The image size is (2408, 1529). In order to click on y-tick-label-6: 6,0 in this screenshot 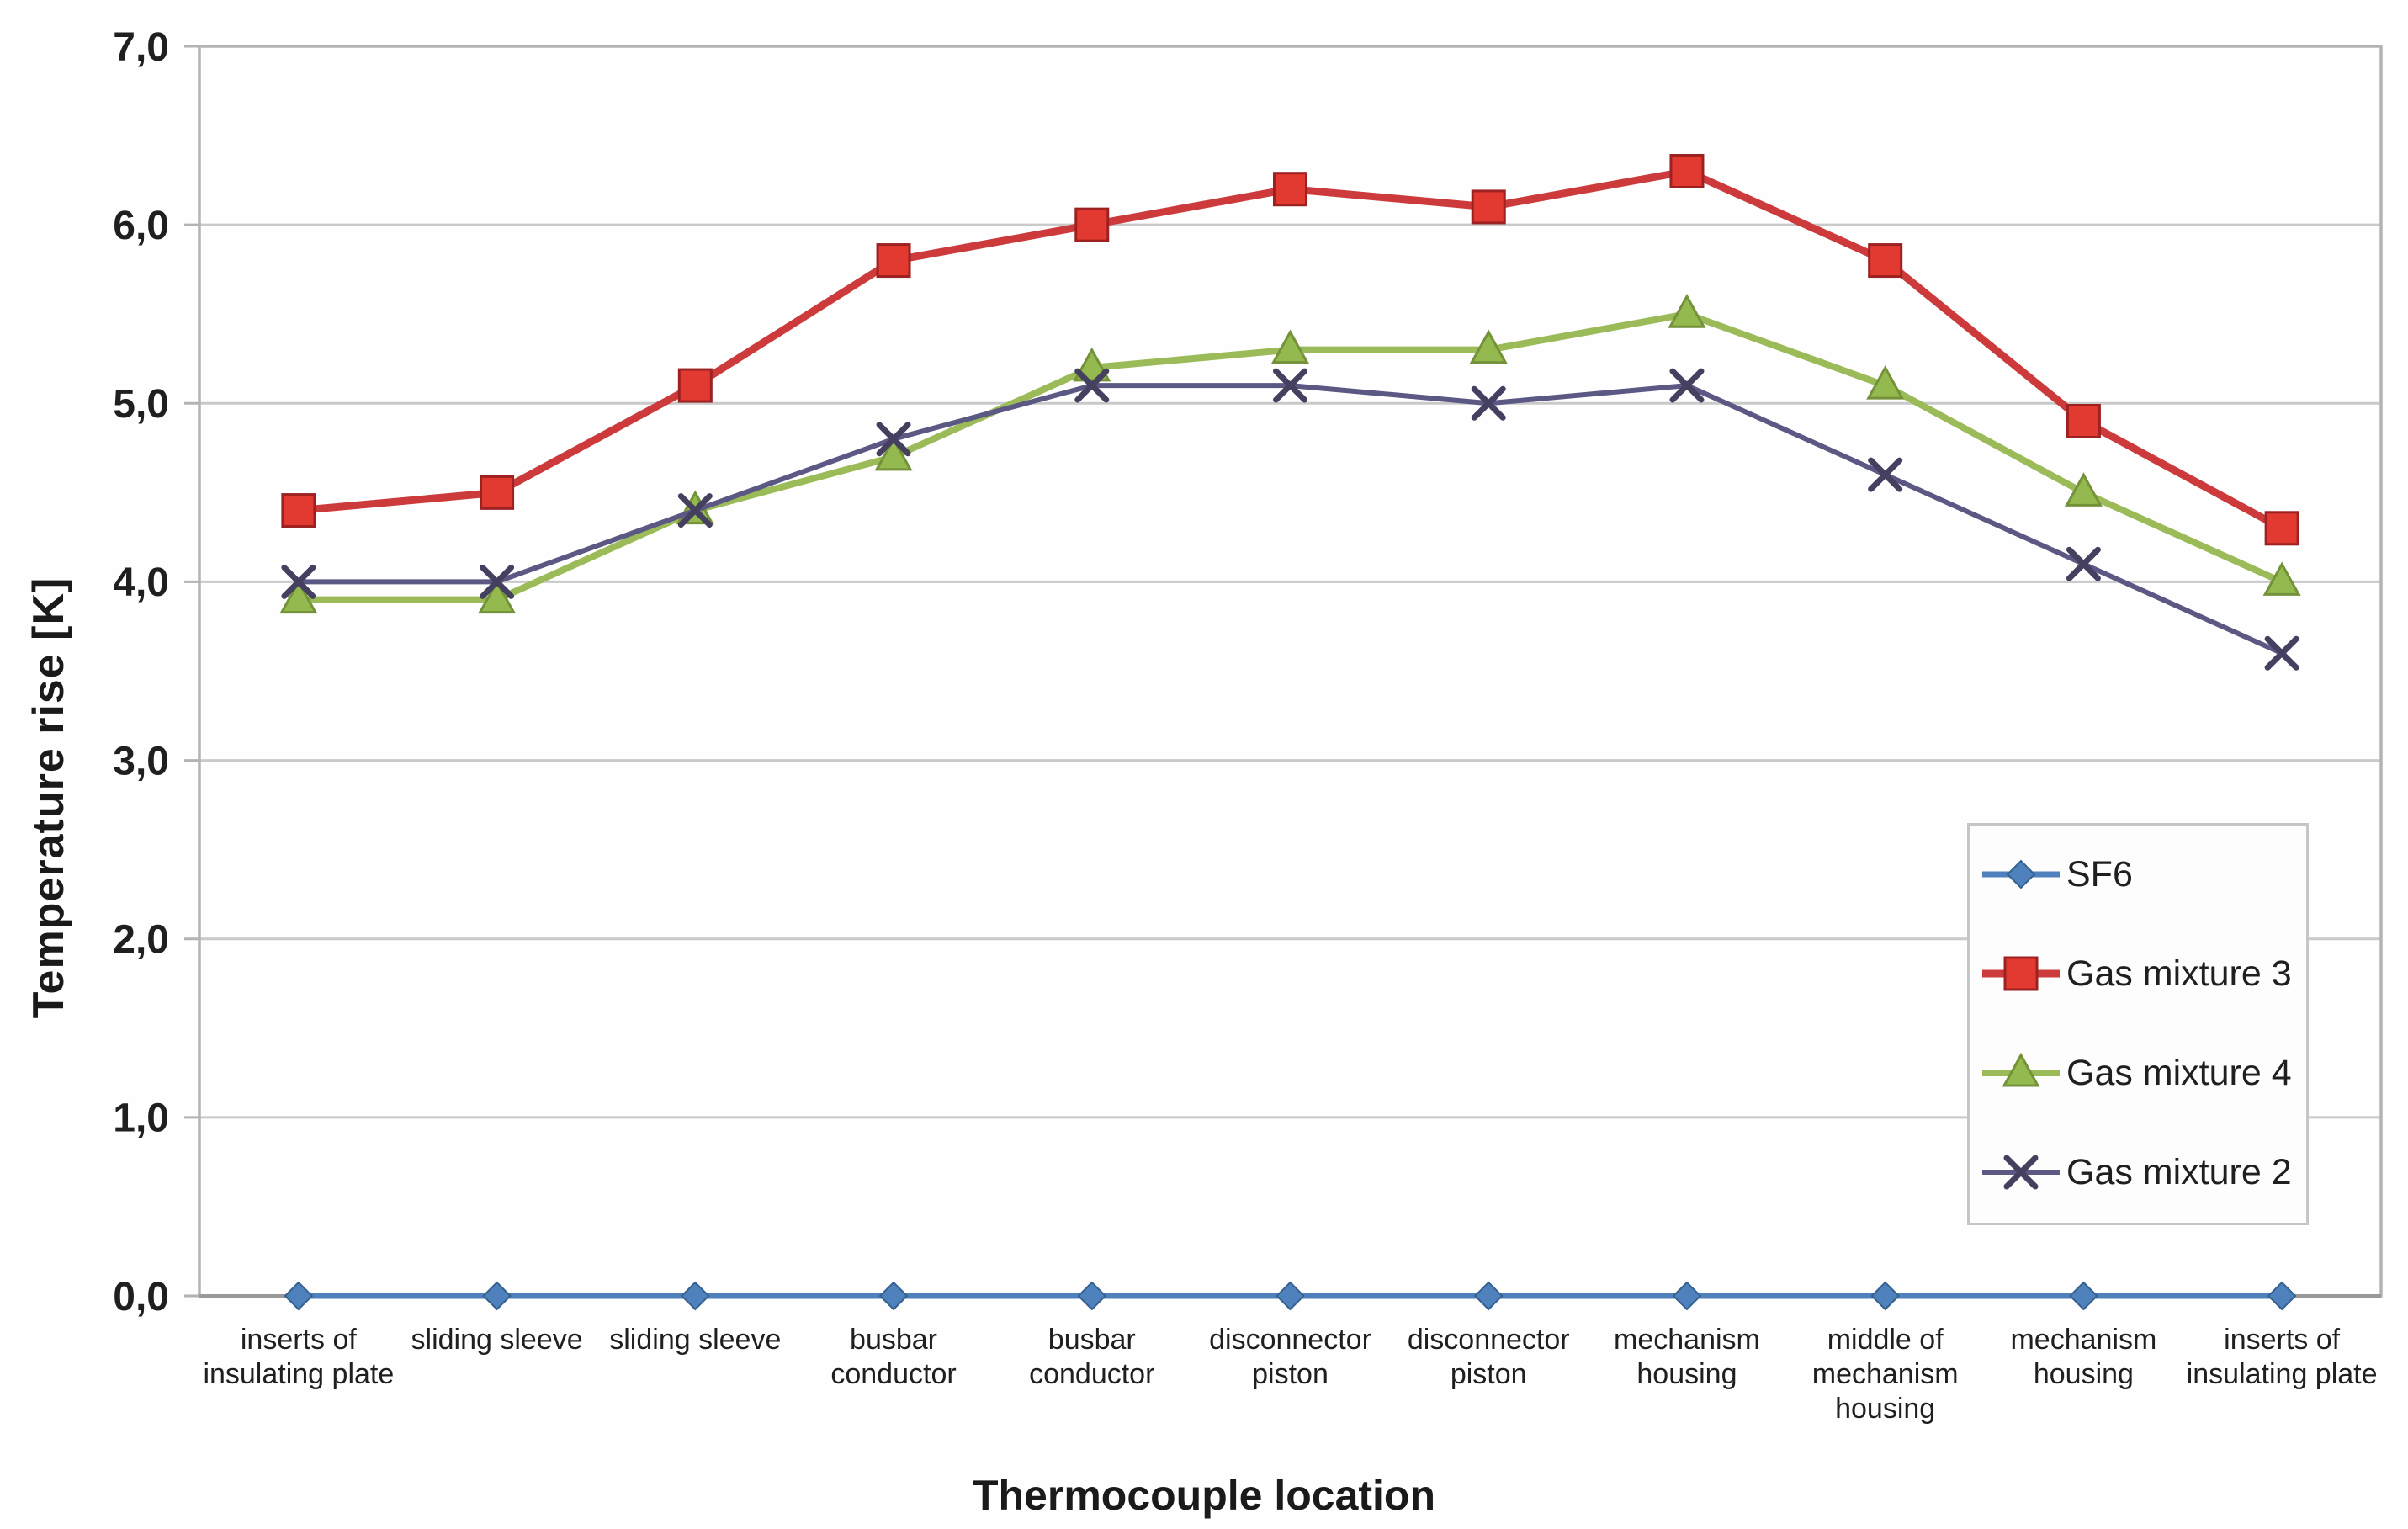, I will do `click(141, 226)`.